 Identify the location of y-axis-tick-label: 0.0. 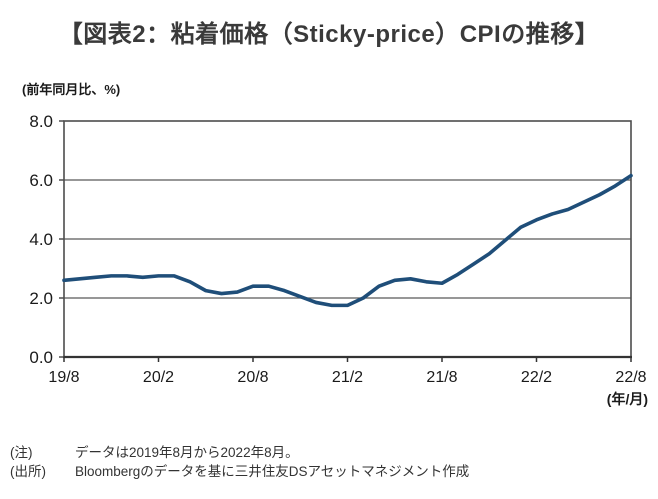
(41, 357).